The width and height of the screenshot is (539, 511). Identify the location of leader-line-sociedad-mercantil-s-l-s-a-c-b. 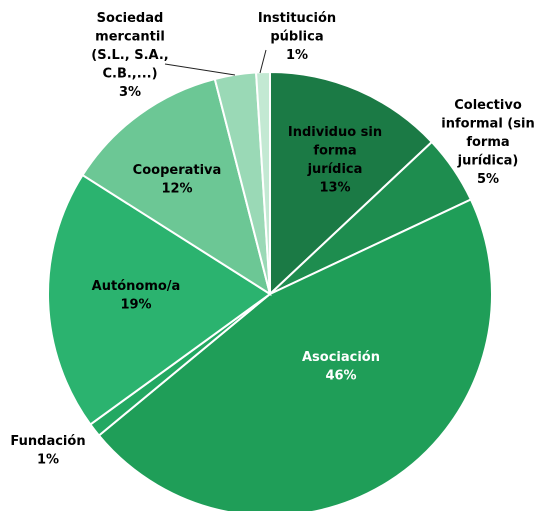
(200, 69).